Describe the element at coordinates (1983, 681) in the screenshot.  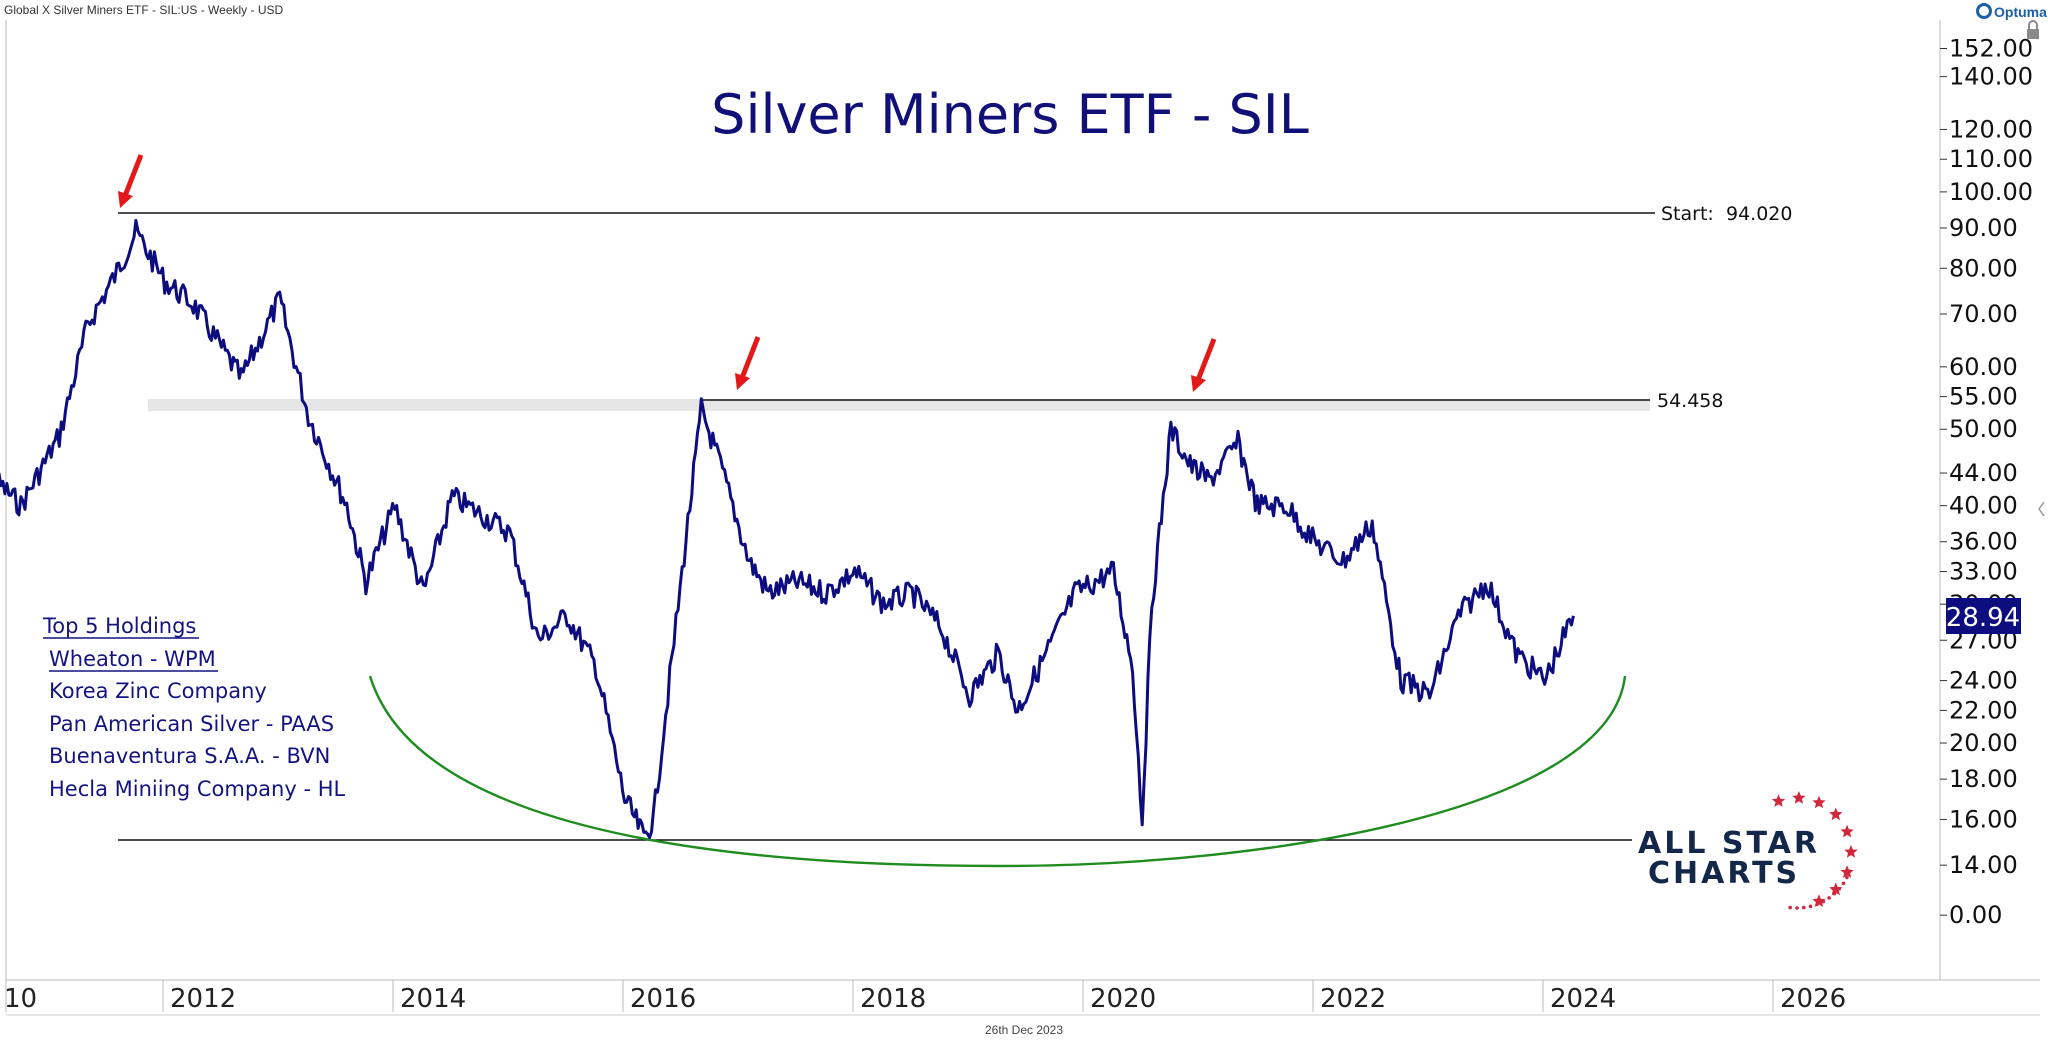
I see `y-tick-label: 24.00` at that location.